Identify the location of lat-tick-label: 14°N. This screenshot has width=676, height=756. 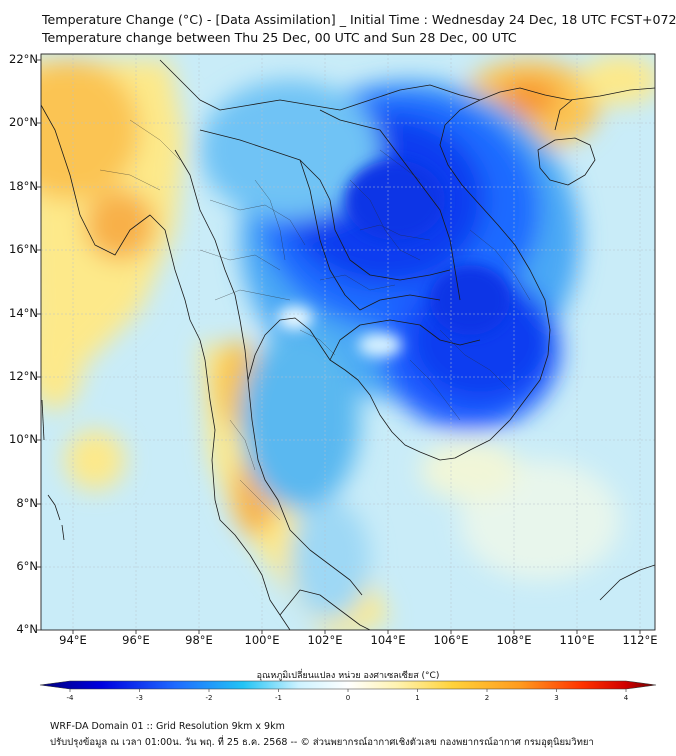
(23, 313).